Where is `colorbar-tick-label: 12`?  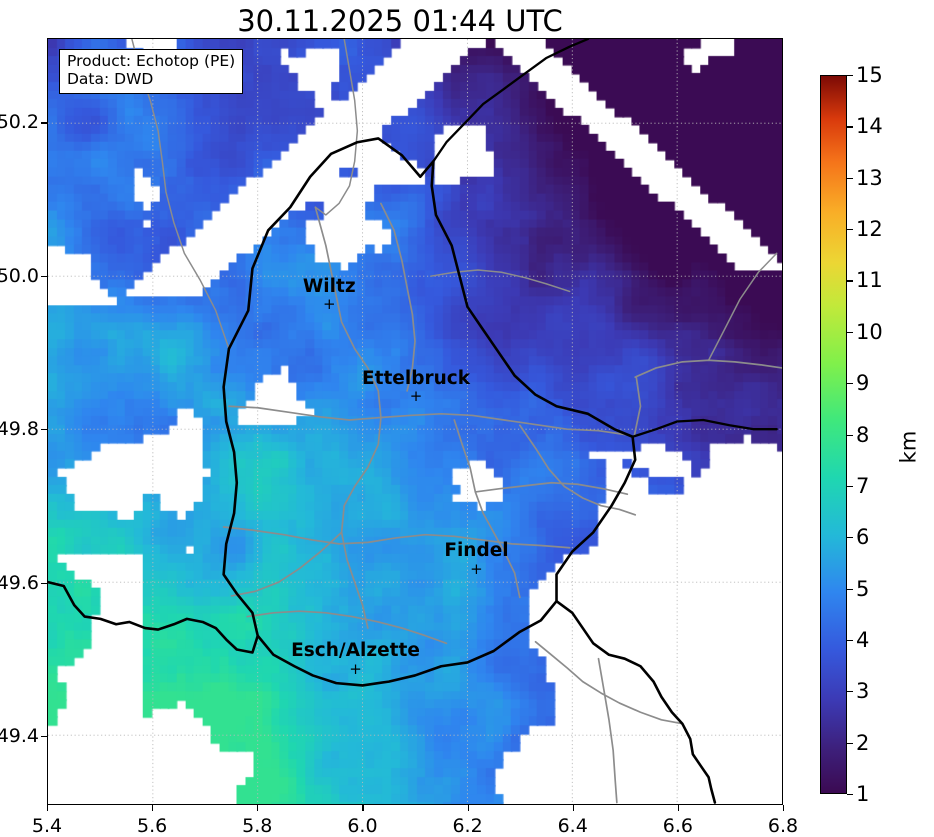
colorbar-tick-label: 12 is located at coordinates (869, 229).